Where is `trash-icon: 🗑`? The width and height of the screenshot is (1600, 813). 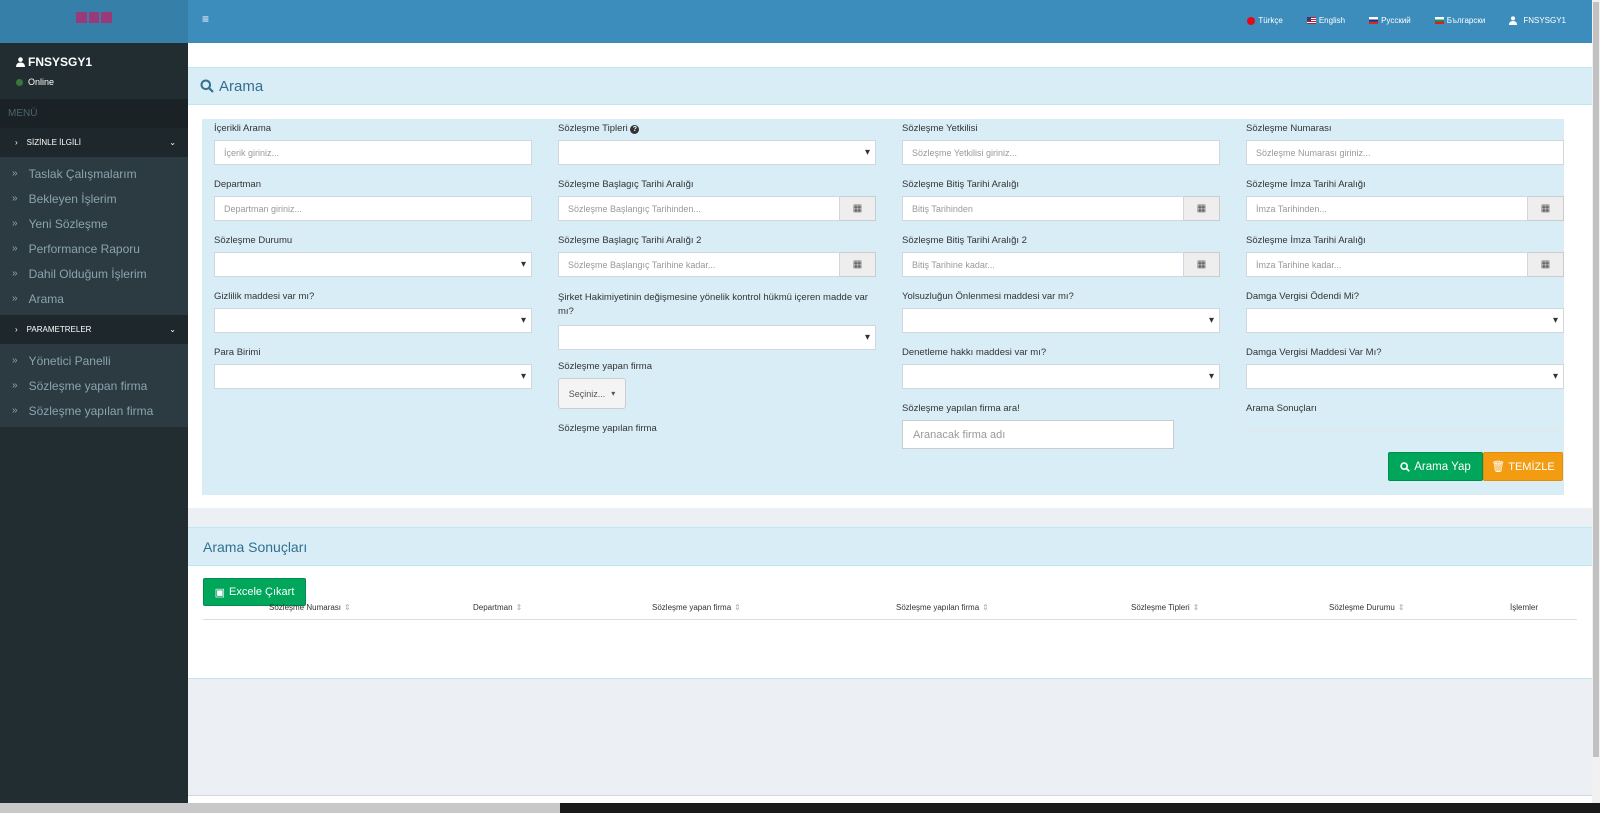
trash-icon: 🗑 is located at coordinates (1498, 467).